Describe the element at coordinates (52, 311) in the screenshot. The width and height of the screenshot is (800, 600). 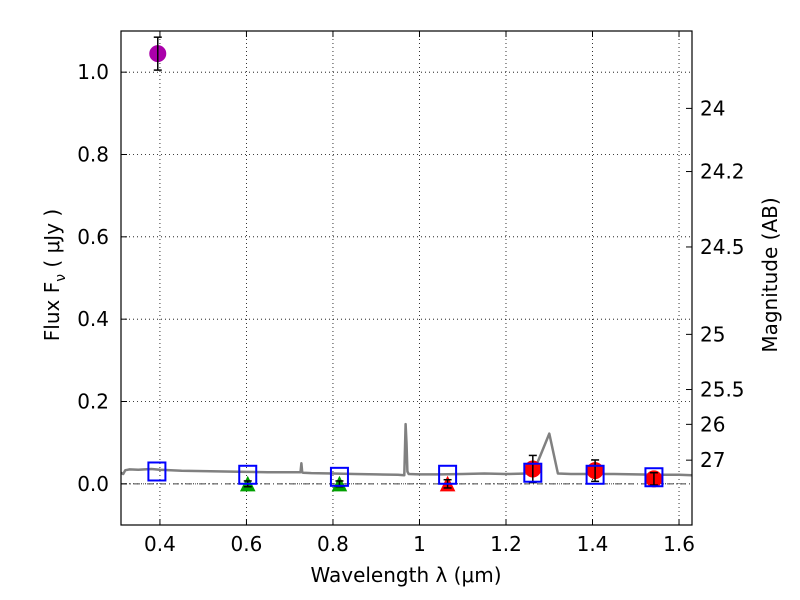
I see `y-axis-label-main: Flux F` at that location.